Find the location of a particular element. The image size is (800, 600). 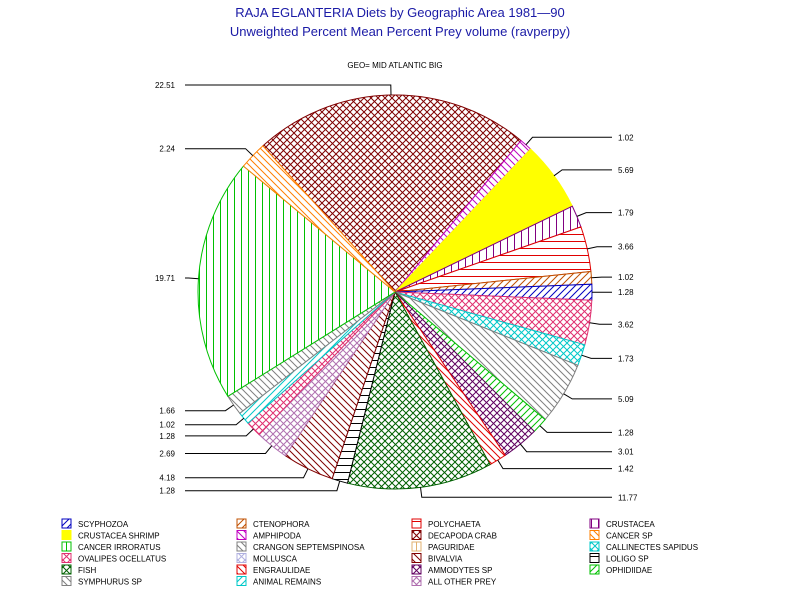

legend-label: ENGRAULIDAE is located at coordinates (281, 570).